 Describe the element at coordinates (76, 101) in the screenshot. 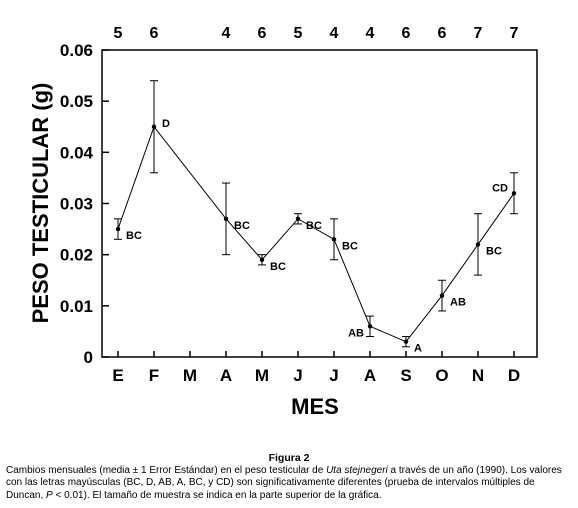

I see `y-tick-label: 0.05` at that location.